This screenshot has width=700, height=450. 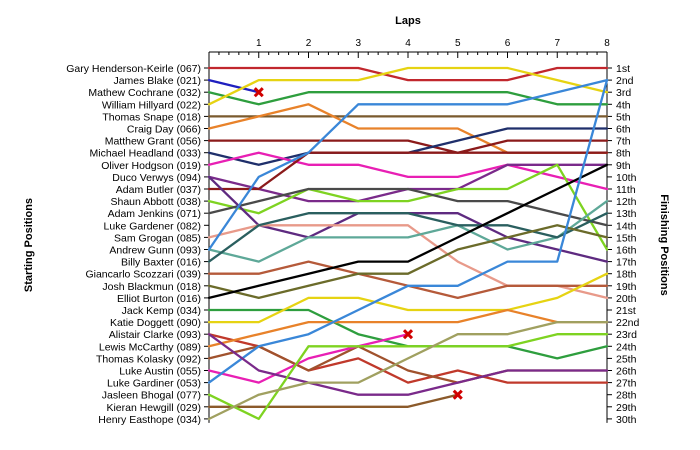 What do you see at coordinates (628, 323) in the screenshot?
I see `finishing-position-label: 22nd` at bounding box center [628, 323].